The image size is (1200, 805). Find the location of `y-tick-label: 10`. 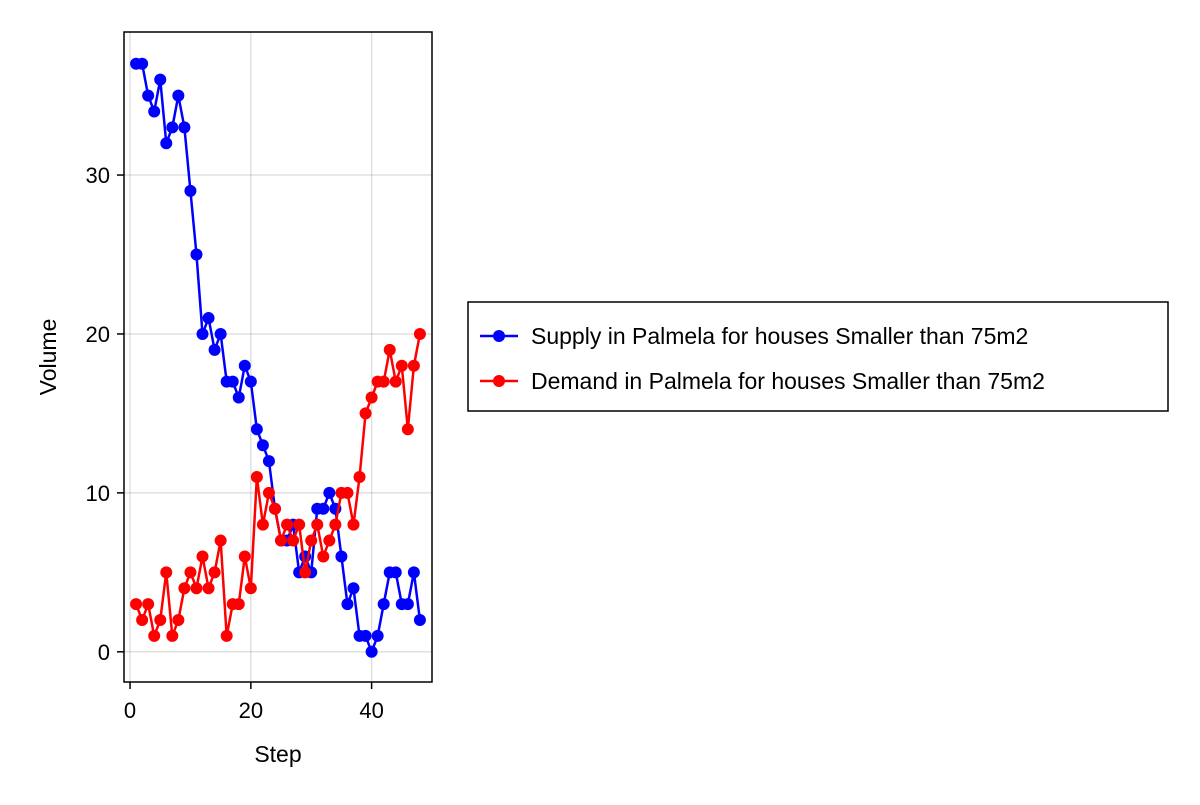

y-tick-label: 10 is located at coordinates (98, 493).